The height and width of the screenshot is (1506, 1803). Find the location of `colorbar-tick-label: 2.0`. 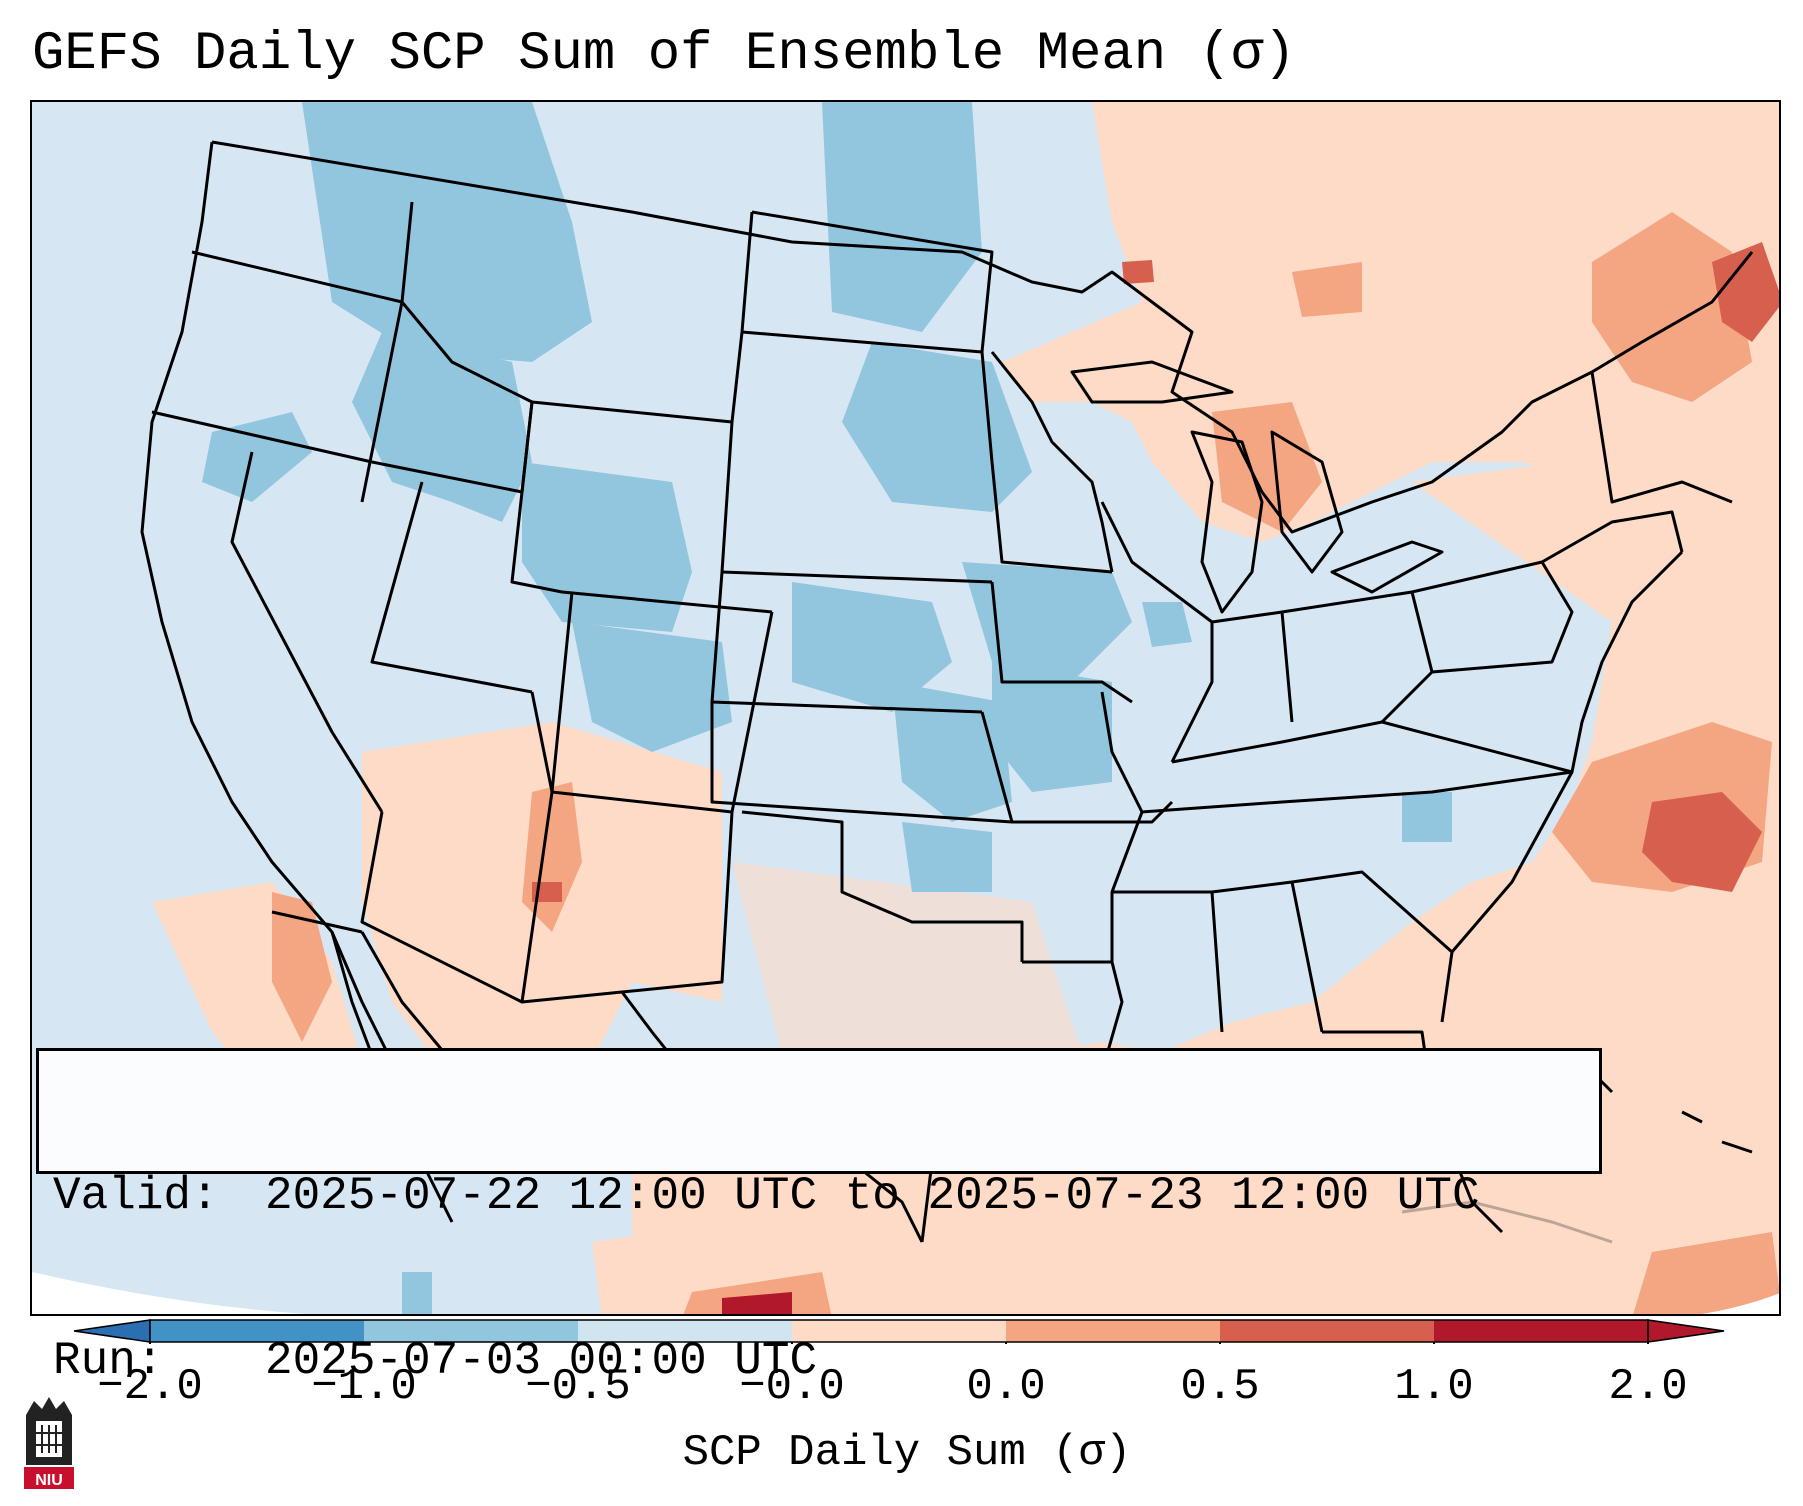

colorbar-tick-label: 2.0 is located at coordinates (1648, 1387).